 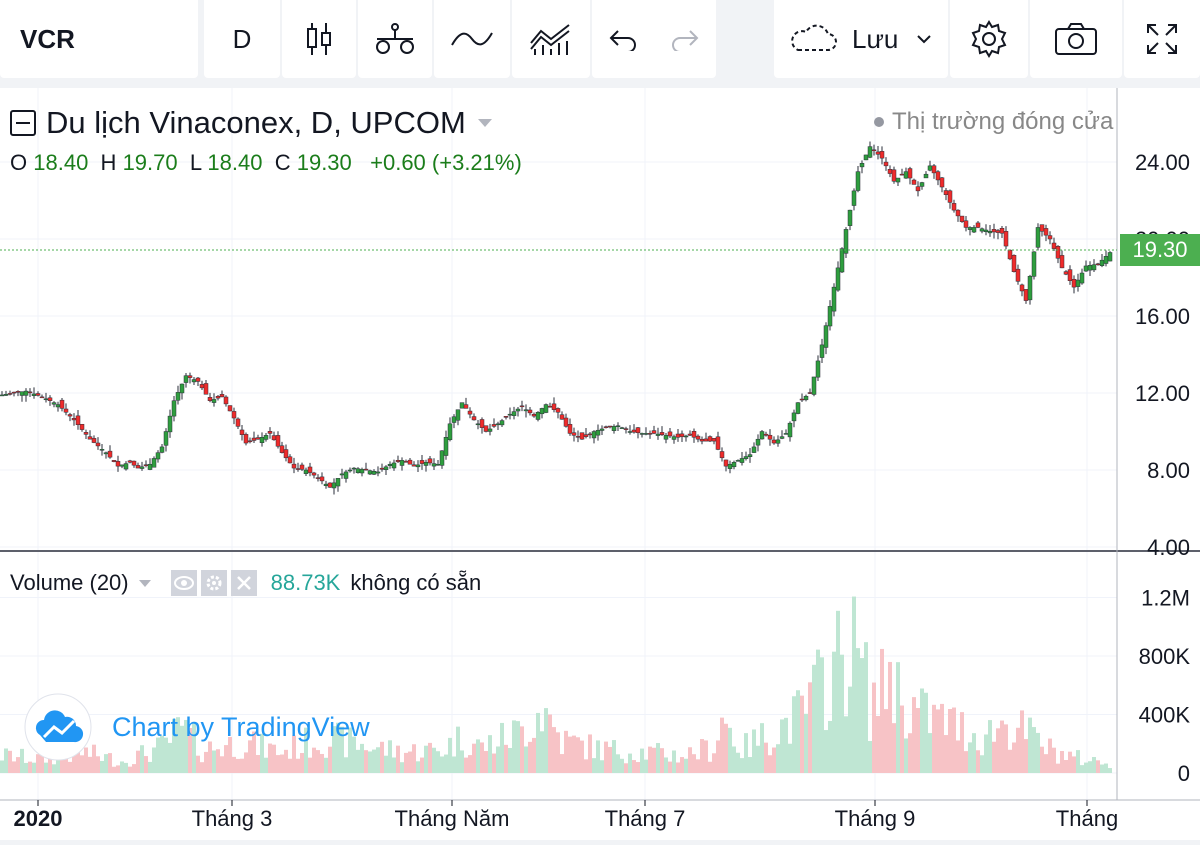 I want to click on redo-icon, so click(x=685, y=39).